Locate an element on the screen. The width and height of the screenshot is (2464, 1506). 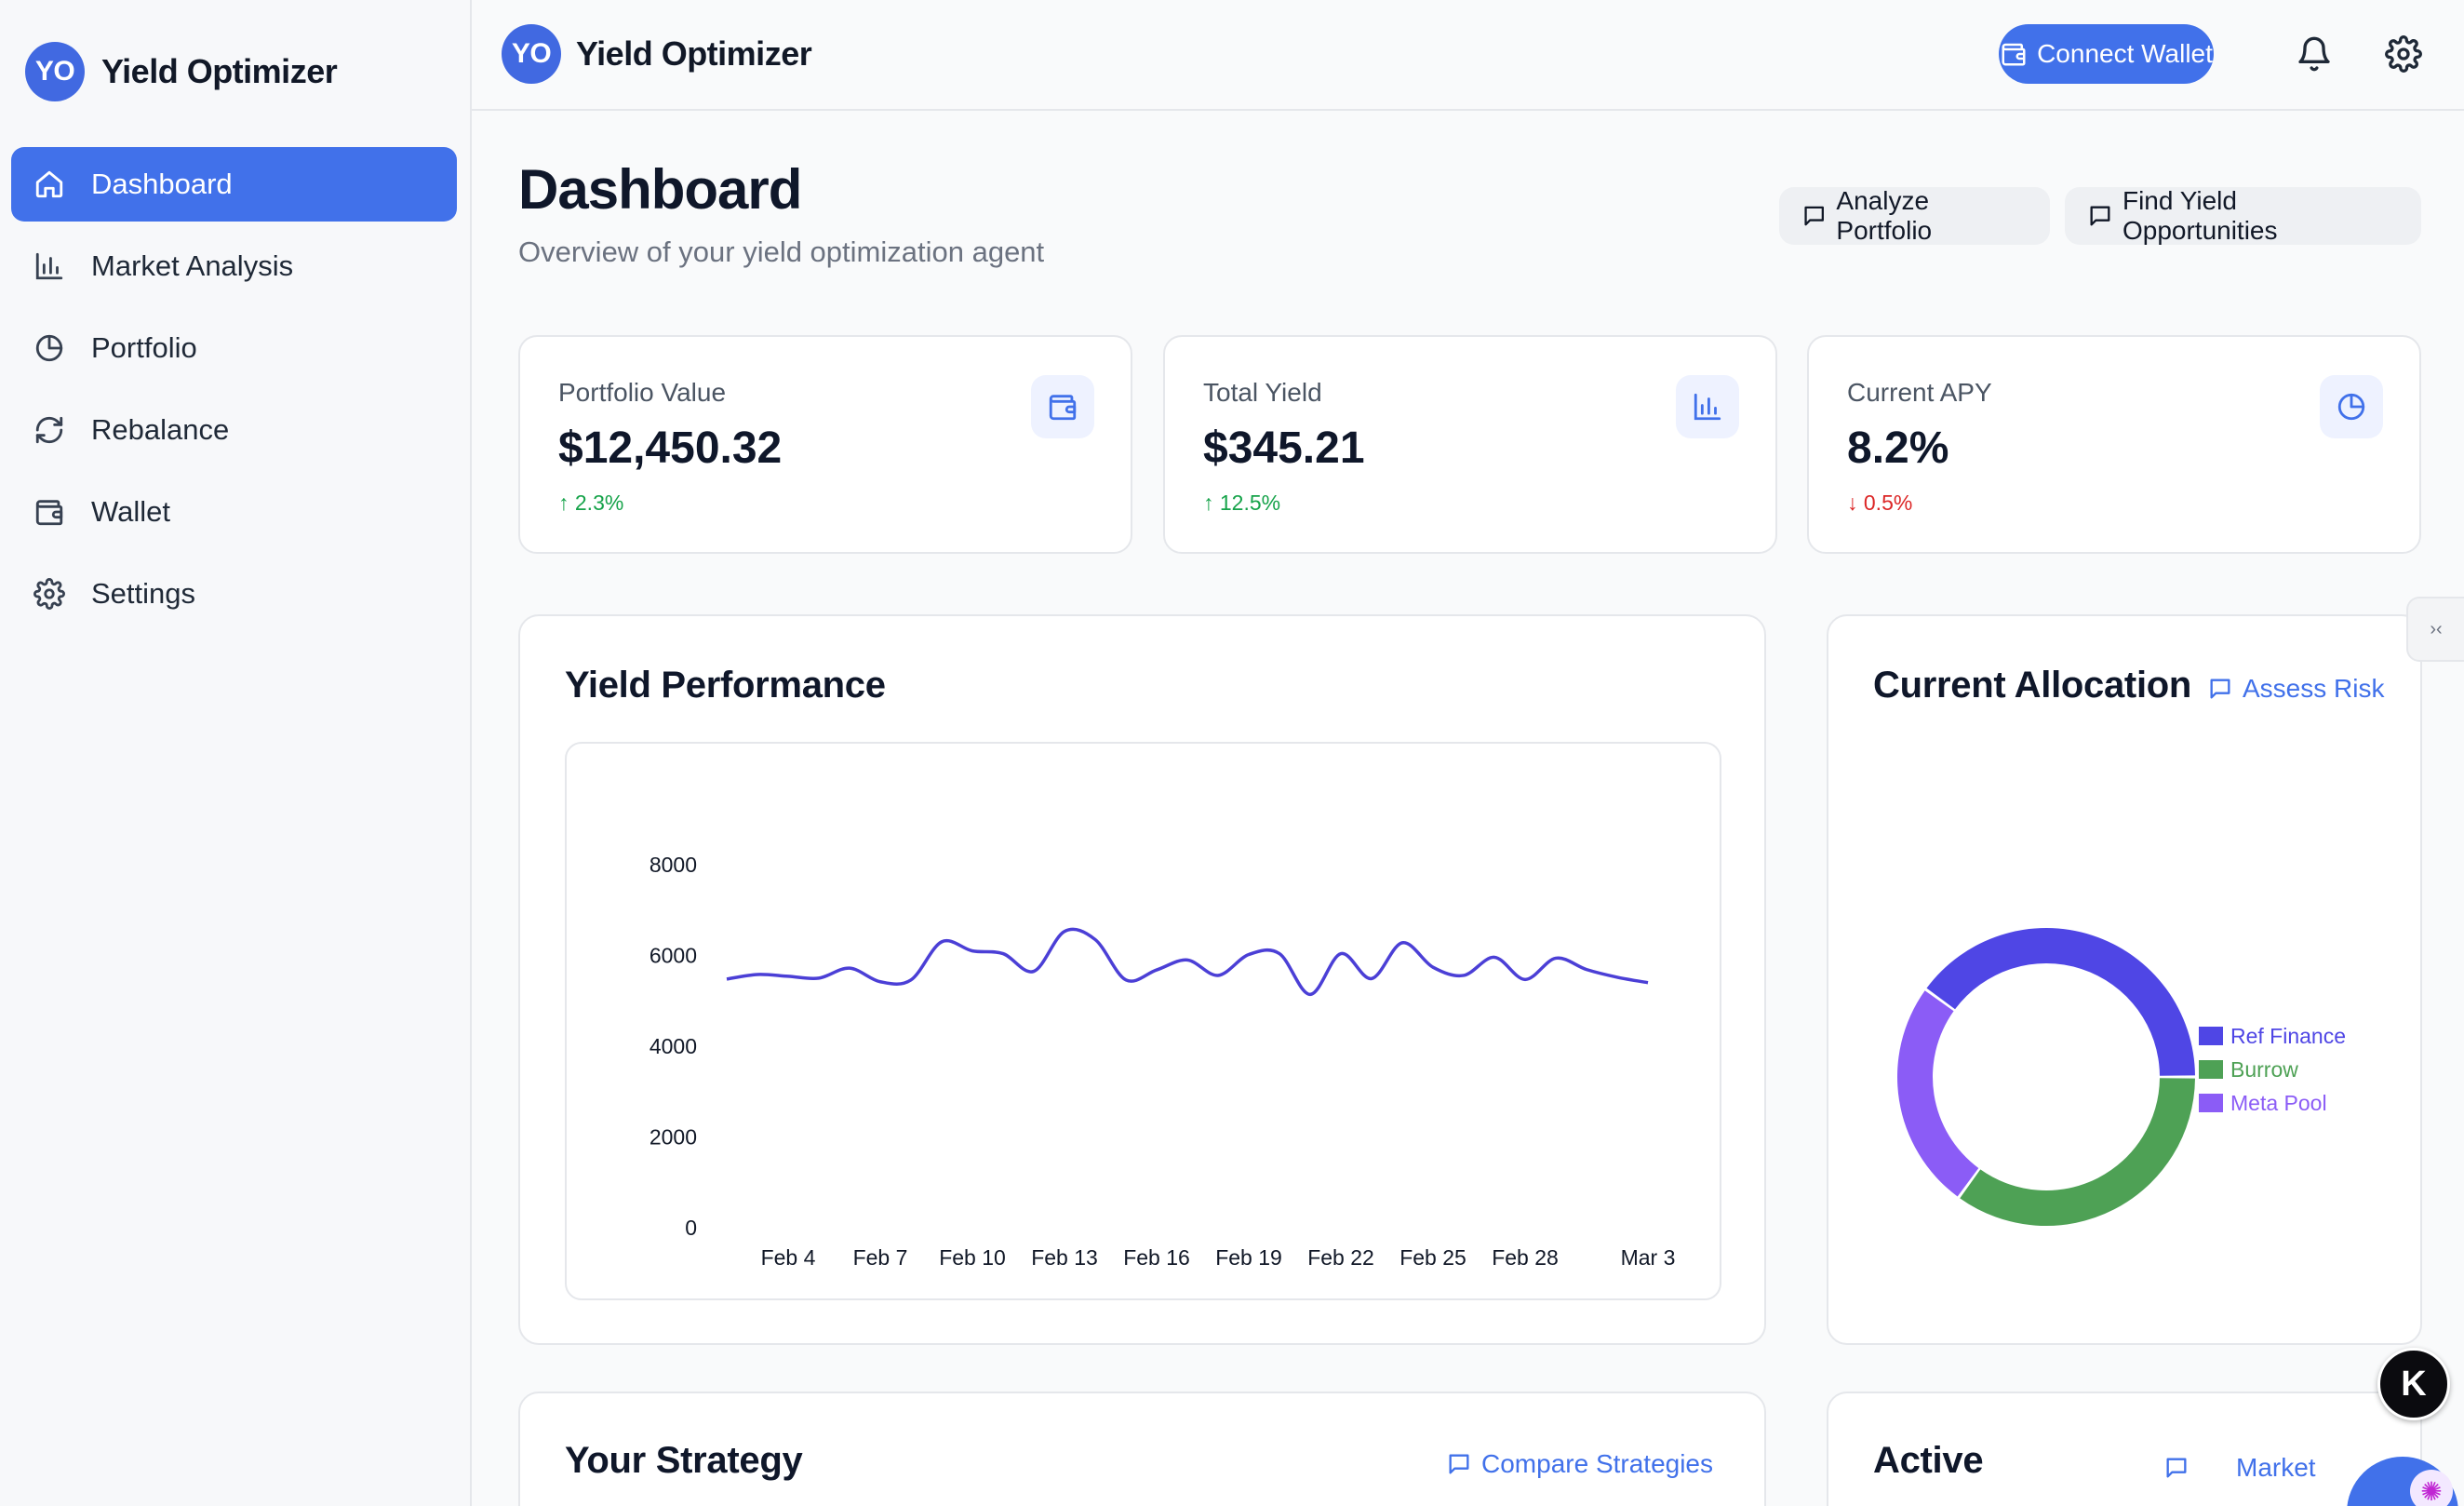
sidebar-item-dashboard: Dashboard is located at coordinates (234, 184).